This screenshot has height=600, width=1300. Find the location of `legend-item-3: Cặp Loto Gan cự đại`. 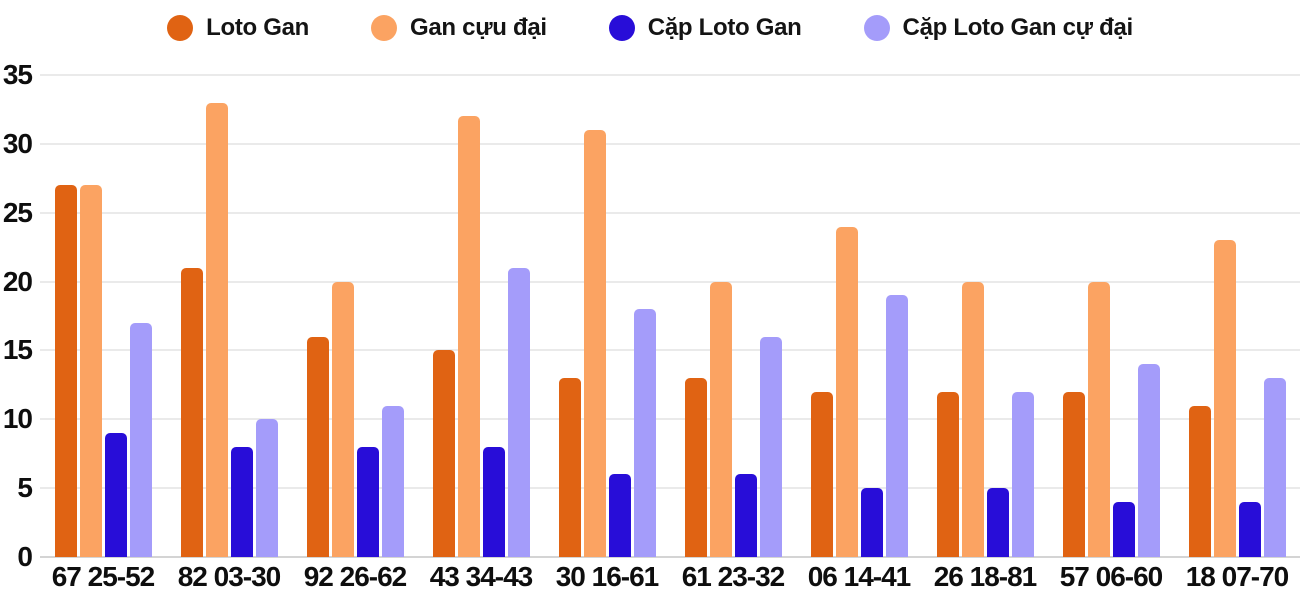

legend-item-3: Cặp Loto Gan cự đại is located at coordinates (998, 28).